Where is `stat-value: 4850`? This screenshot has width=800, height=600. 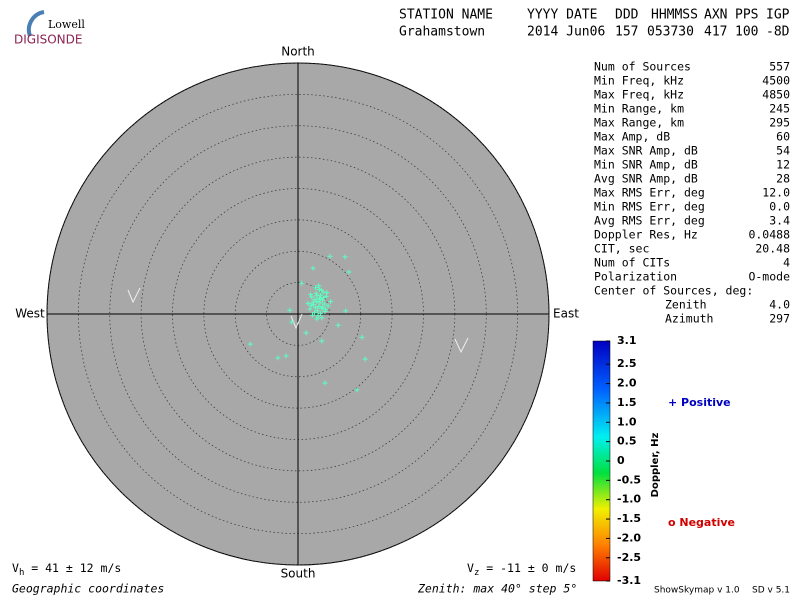
stat-value: 4850 is located at coordinates (776, 95).